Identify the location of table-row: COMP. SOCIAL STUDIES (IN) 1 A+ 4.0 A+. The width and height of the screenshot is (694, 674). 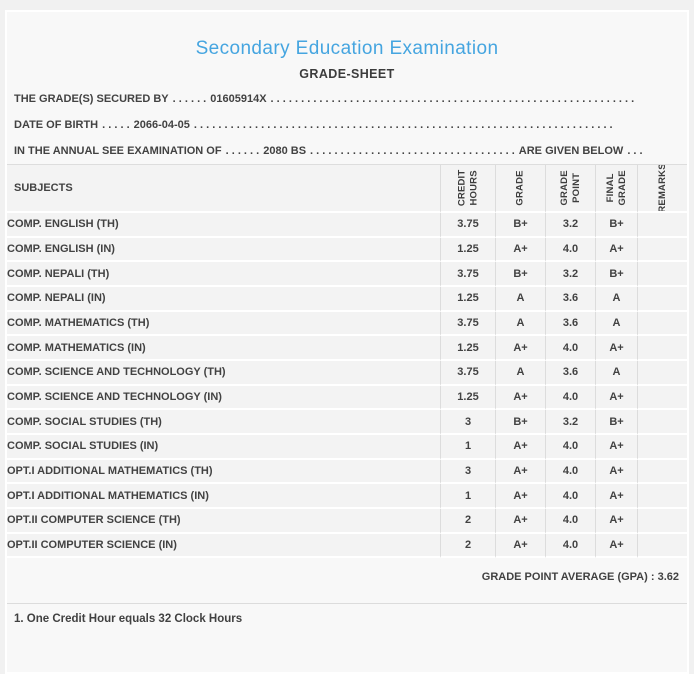
(347, 447).